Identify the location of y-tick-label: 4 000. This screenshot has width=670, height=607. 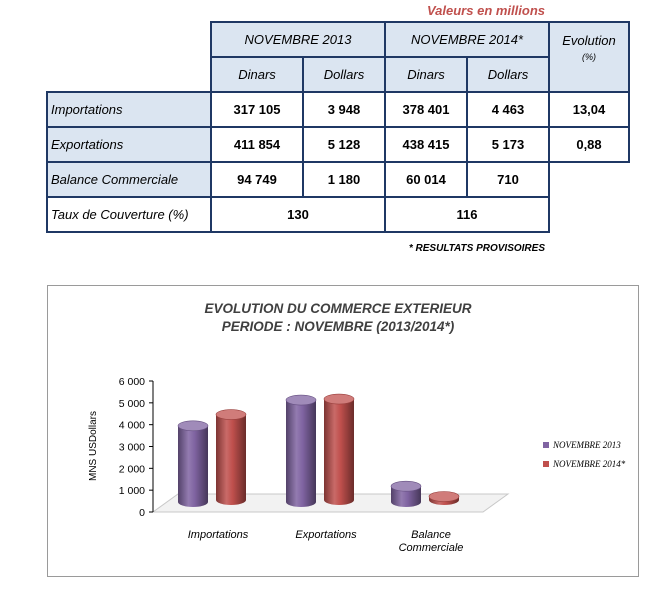
(132, 426).